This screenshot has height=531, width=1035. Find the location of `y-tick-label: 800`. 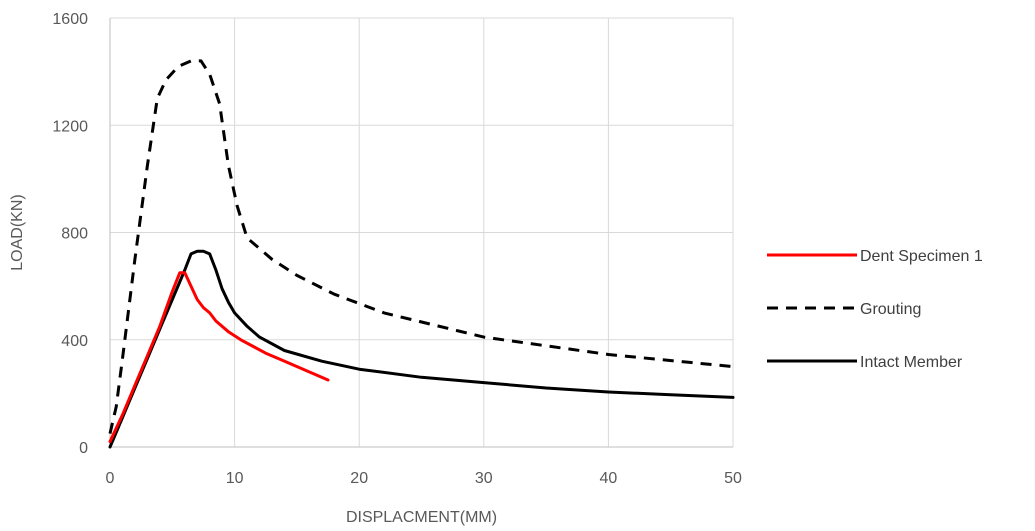

y-tick-label: 800 is located at coordinates (74, 234).